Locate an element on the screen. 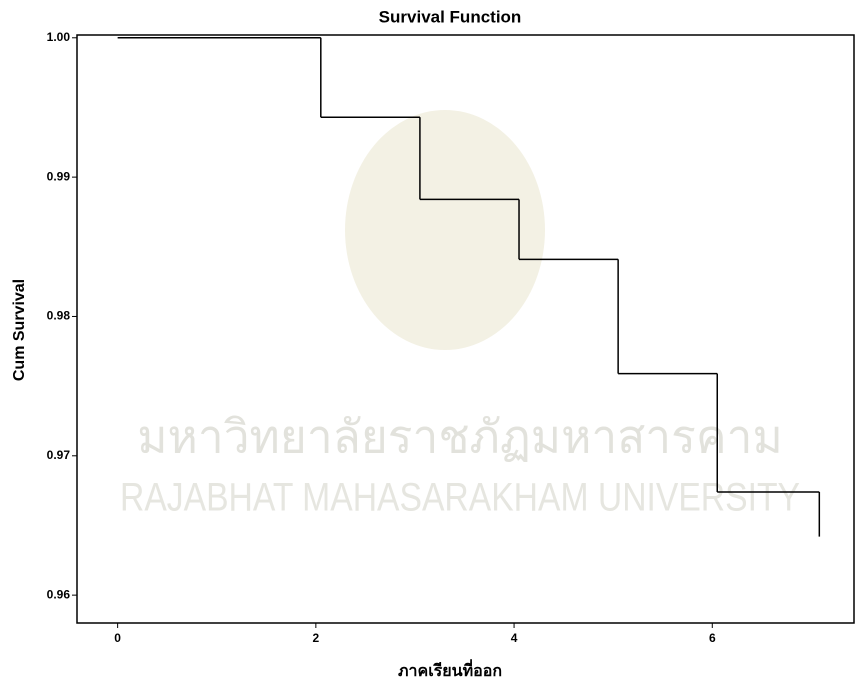 This screenshot has width=855, height=693. y-tick-label: 0.96 is located at coordinates (59, 594).